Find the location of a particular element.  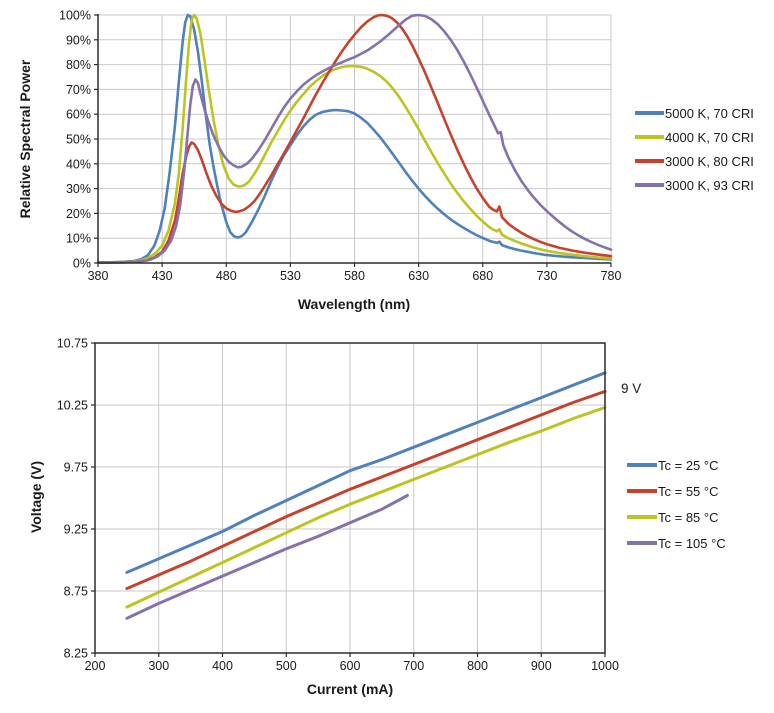

x-tick-label: 200 is located at coordinates (95, 666).